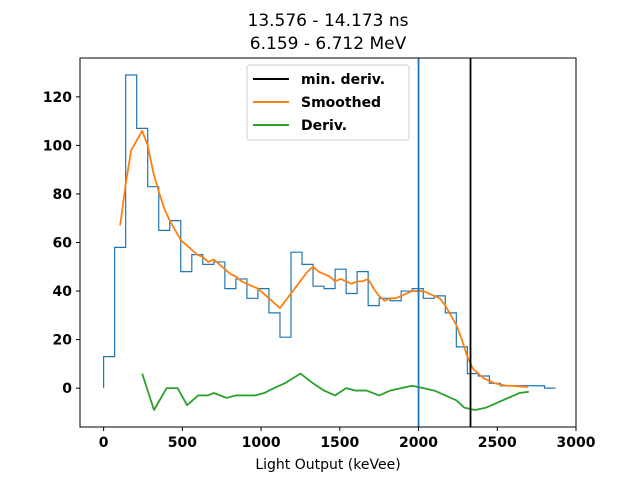 This screenshot has height=480, width=640. I want to click on y-tick-label: 100, so click(57, 146).